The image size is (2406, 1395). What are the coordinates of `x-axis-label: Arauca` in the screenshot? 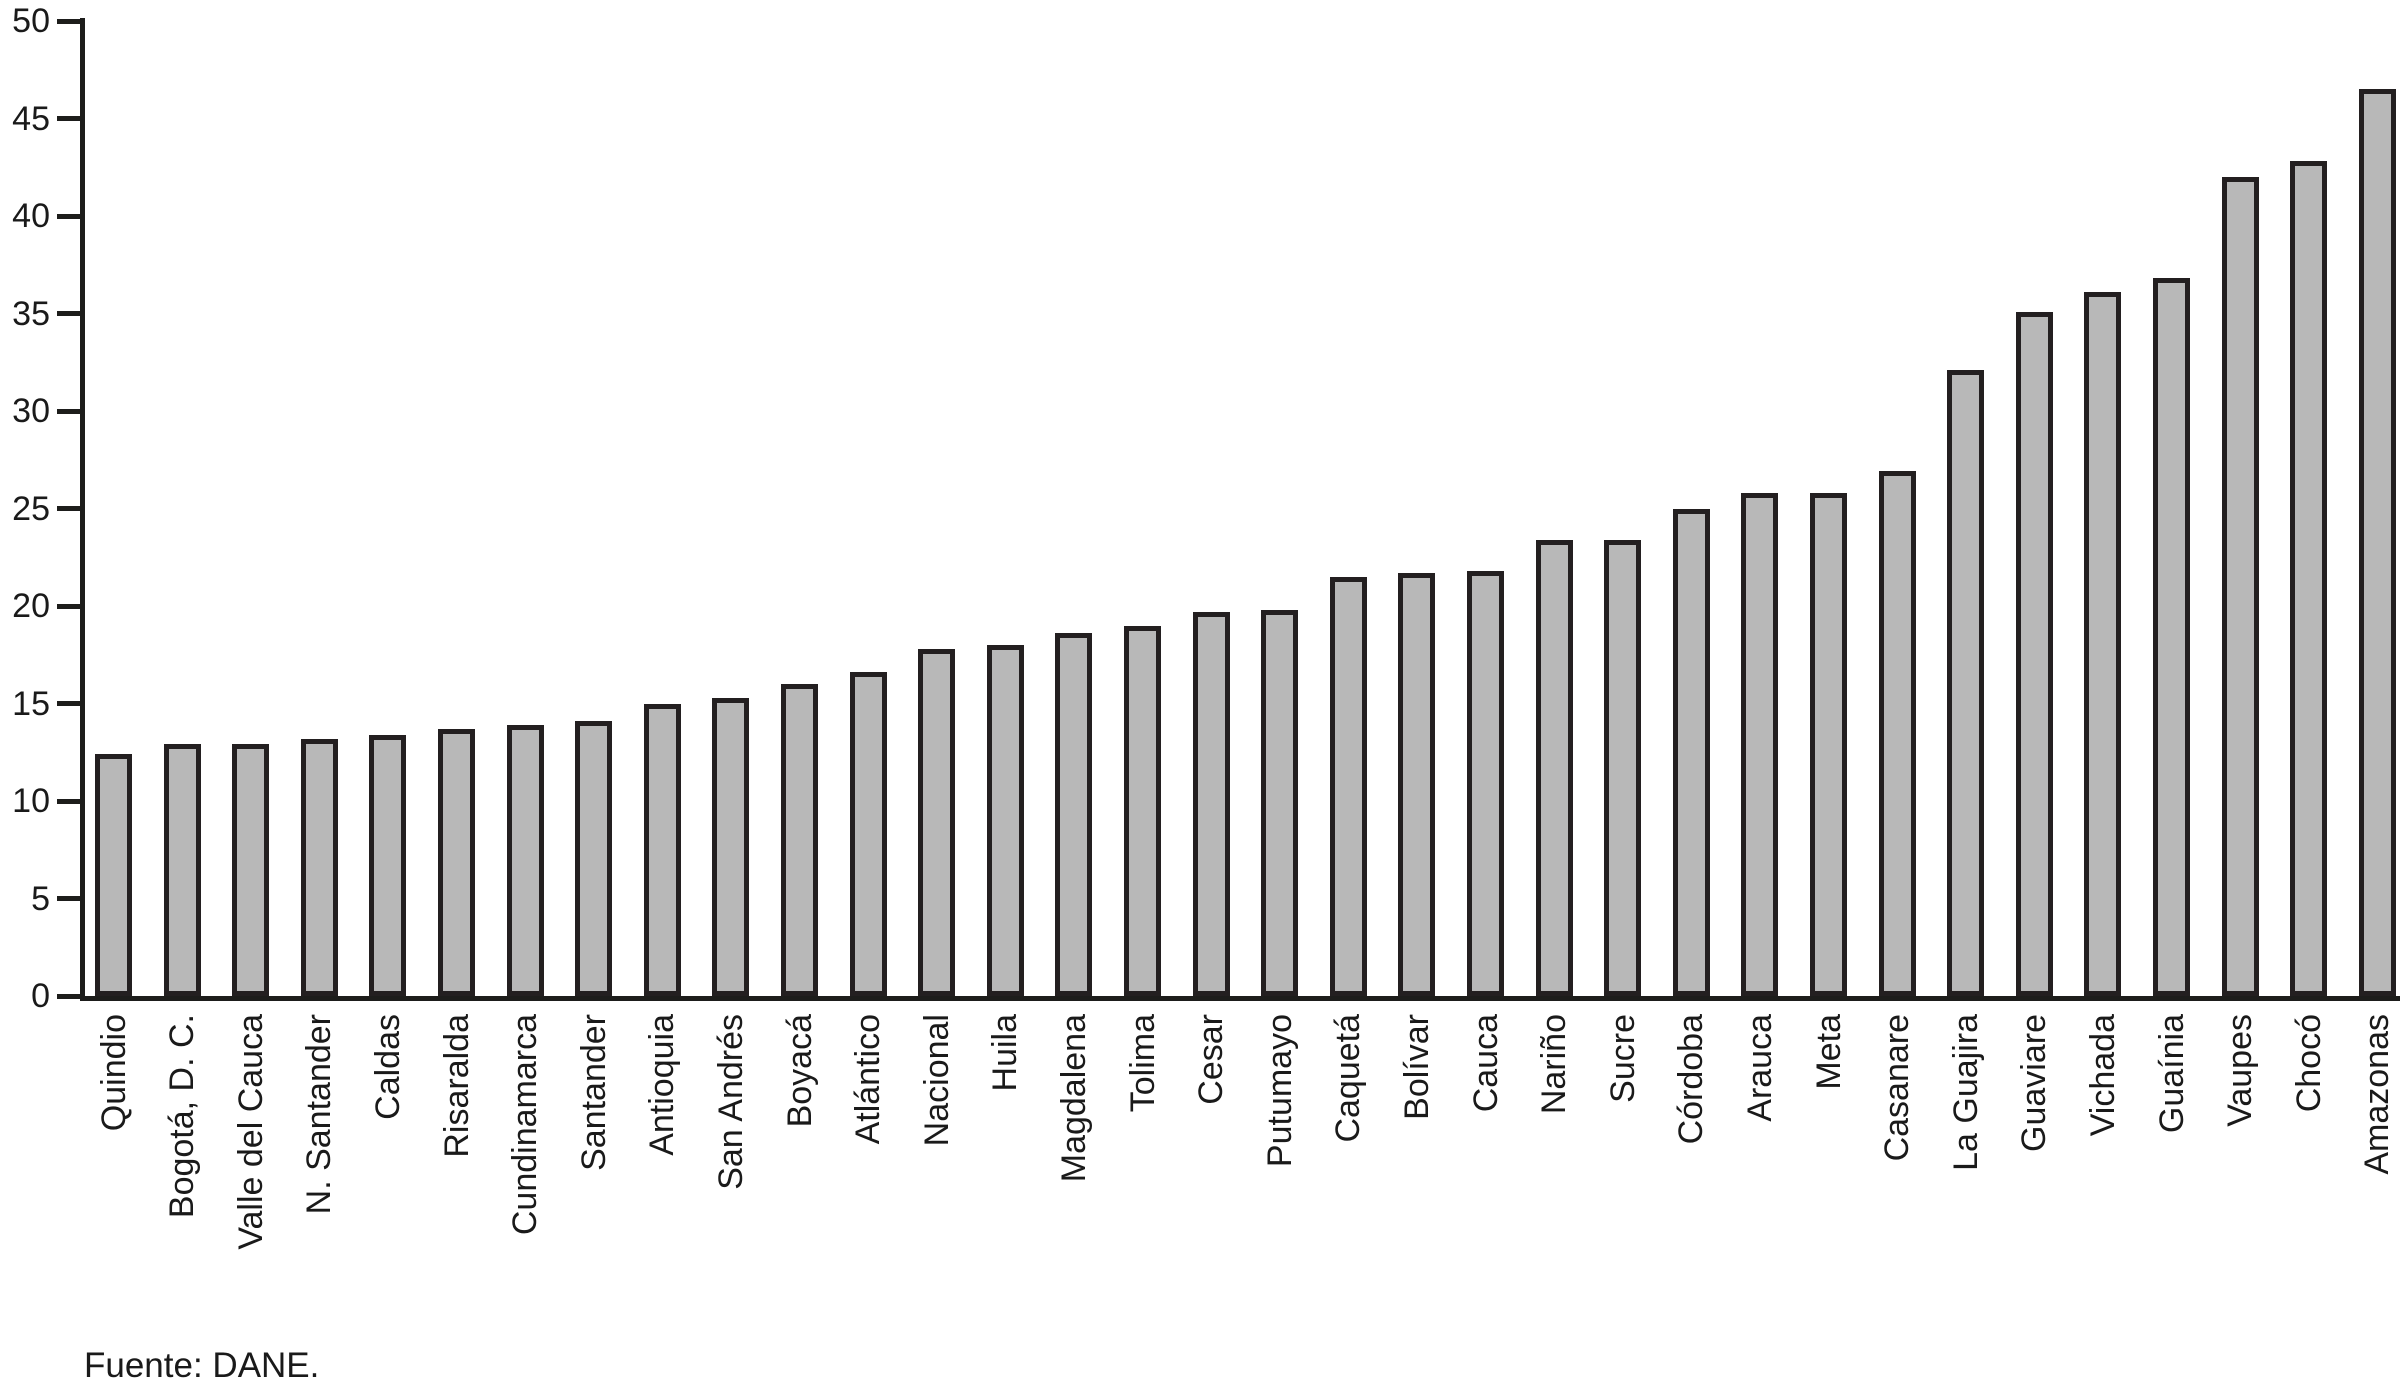 It's located at (1759, 1068).